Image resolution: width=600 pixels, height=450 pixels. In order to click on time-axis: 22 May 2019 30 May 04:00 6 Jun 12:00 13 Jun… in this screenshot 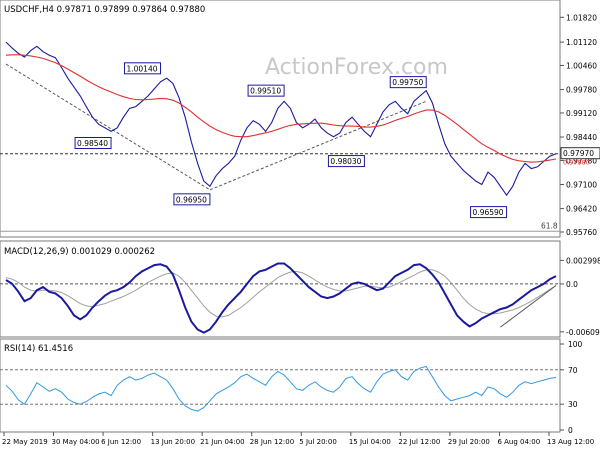, I will do `click(298, 439)`.